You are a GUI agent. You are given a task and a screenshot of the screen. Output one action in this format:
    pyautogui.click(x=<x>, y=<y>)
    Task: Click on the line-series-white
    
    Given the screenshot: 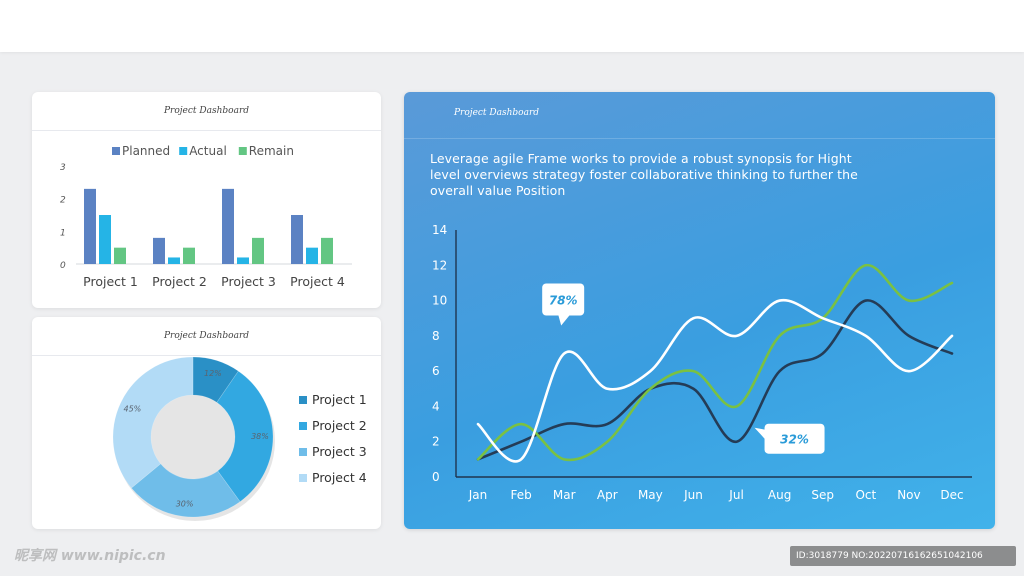 What is the action you would take?
    pyautogui.click(x=715, y=380)
    